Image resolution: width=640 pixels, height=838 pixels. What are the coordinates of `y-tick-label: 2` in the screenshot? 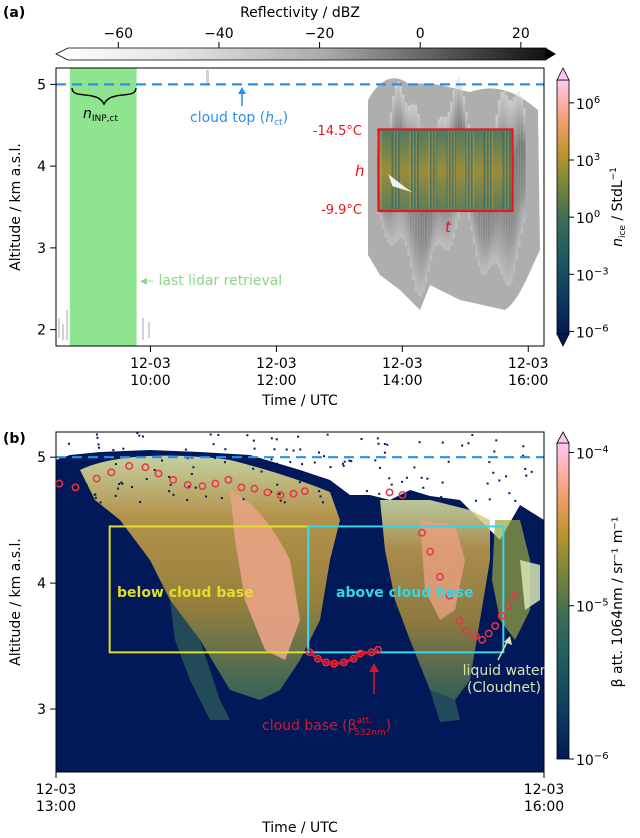 It's located at (41, 331).